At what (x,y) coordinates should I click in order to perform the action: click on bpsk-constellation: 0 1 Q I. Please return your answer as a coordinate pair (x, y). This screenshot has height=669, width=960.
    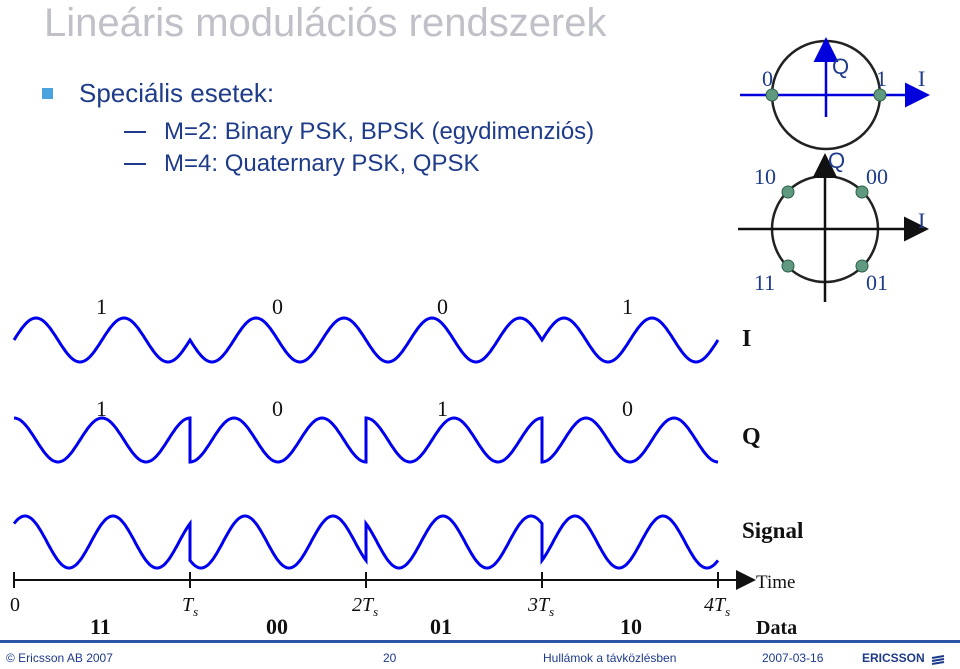
    Looking at the image, I should click on (835, 94).